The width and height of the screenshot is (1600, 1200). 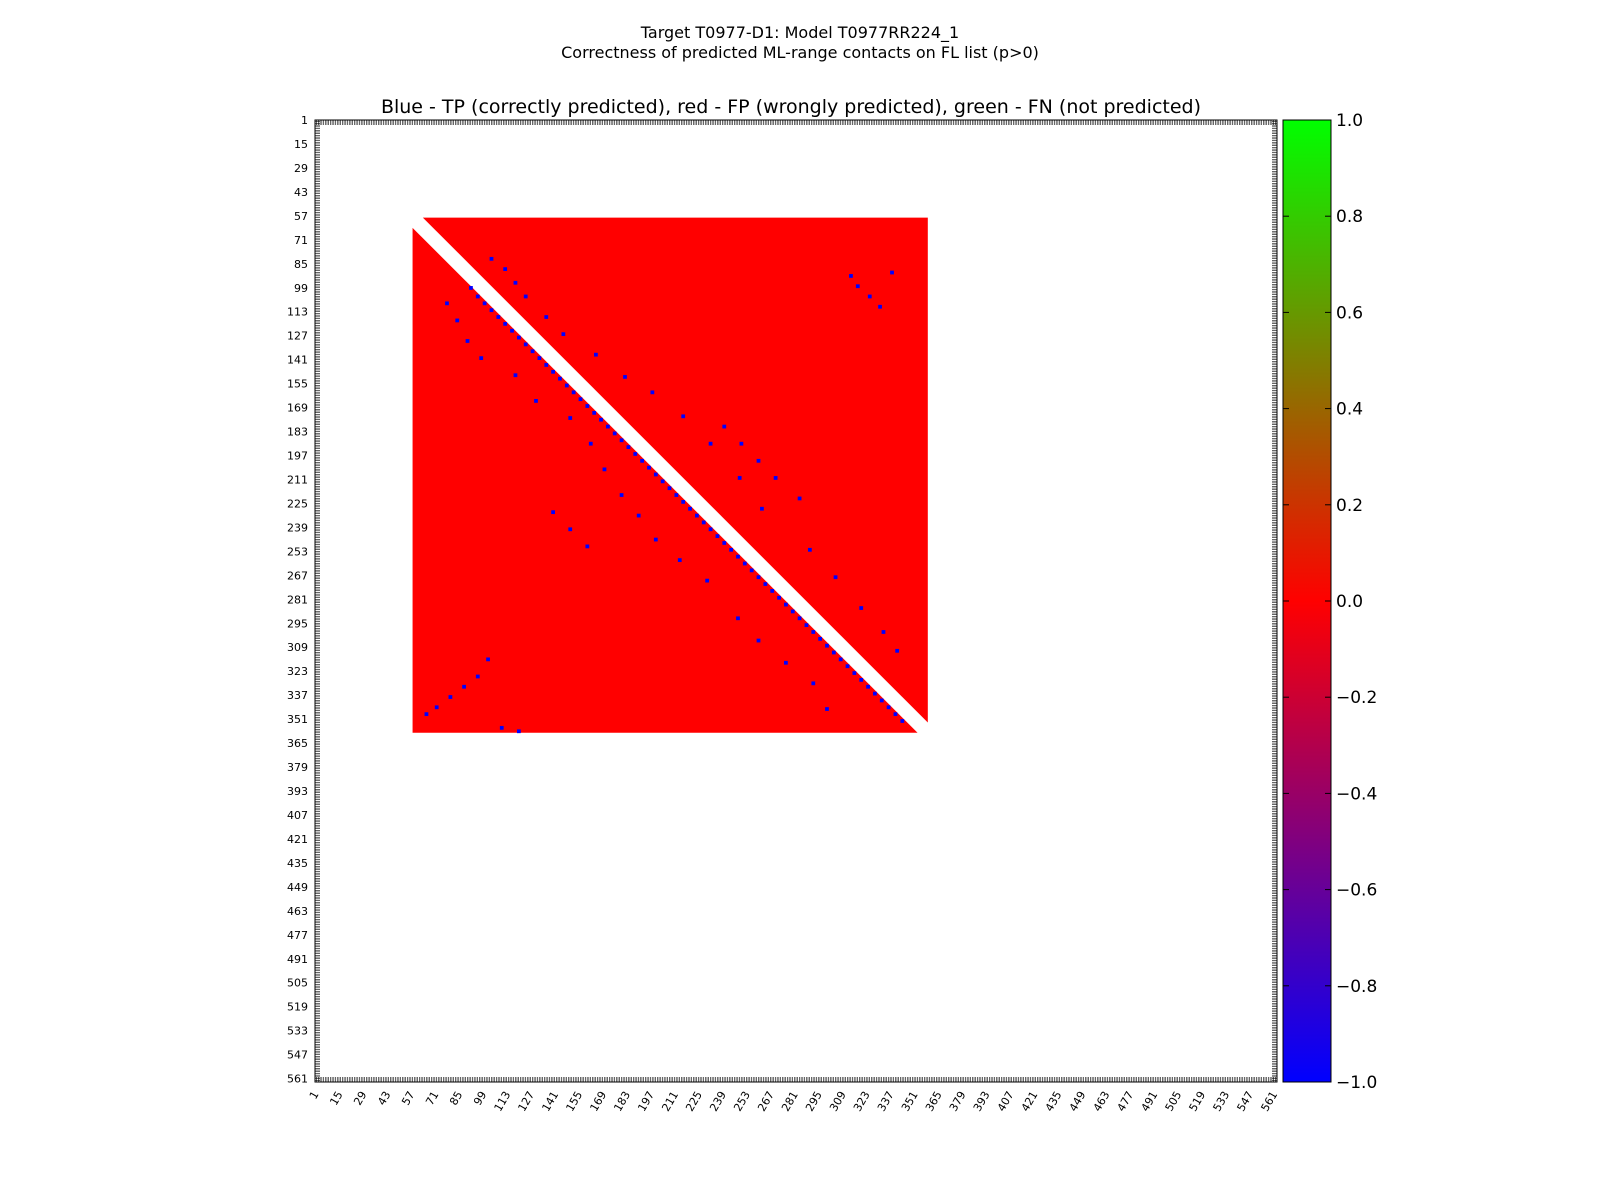 I want to click on x-tick-label: 1, so click(x=314, y=1095).